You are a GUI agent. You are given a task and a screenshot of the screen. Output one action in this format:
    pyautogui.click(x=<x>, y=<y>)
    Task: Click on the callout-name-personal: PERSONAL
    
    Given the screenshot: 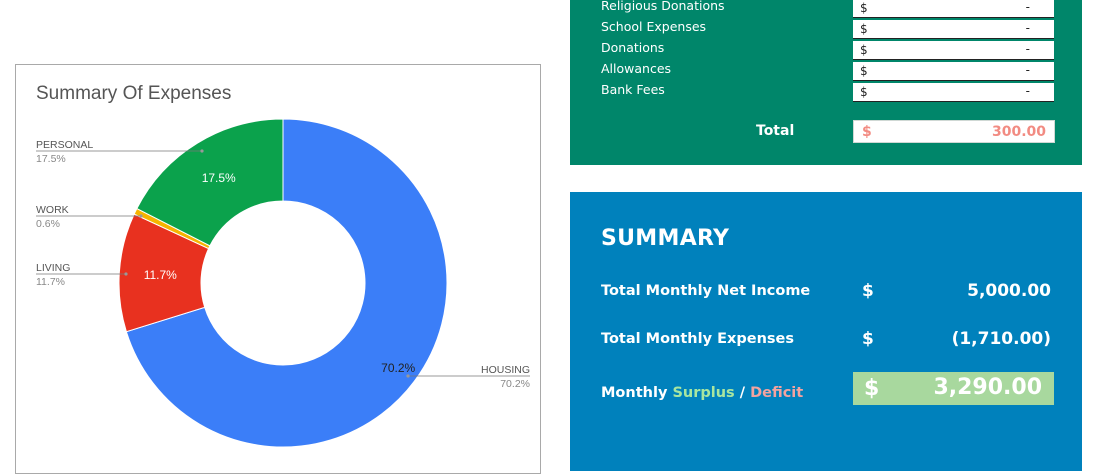 What is the action you would take?
    pyautogui.click(x=64, y=145)
    